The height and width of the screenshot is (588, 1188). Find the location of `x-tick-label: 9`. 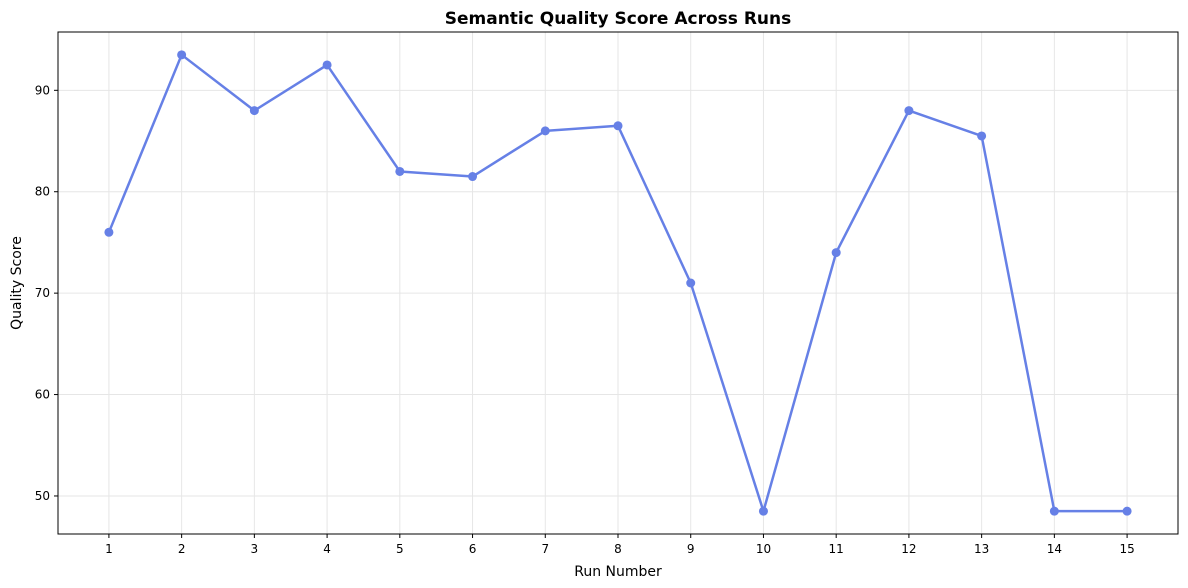

x-tick-label: 9 is located at coordinates (691, 549).